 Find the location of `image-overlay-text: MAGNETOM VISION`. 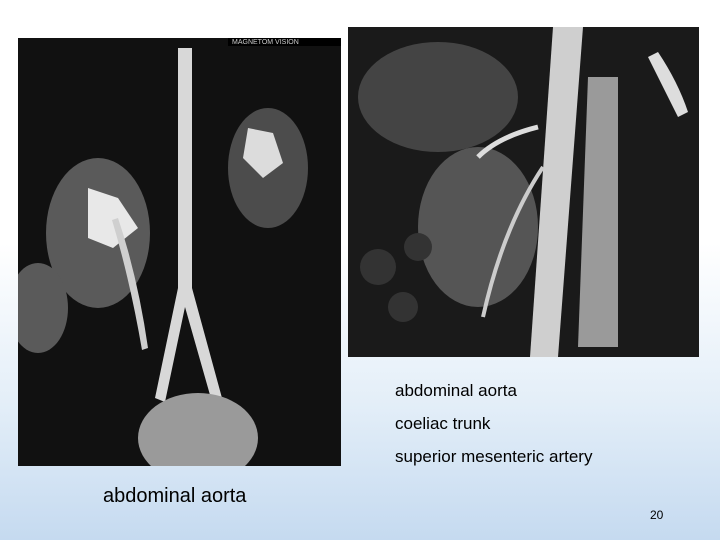

image-overlay-text: MAGNETOM VISION is located at coordinates (265, 42).